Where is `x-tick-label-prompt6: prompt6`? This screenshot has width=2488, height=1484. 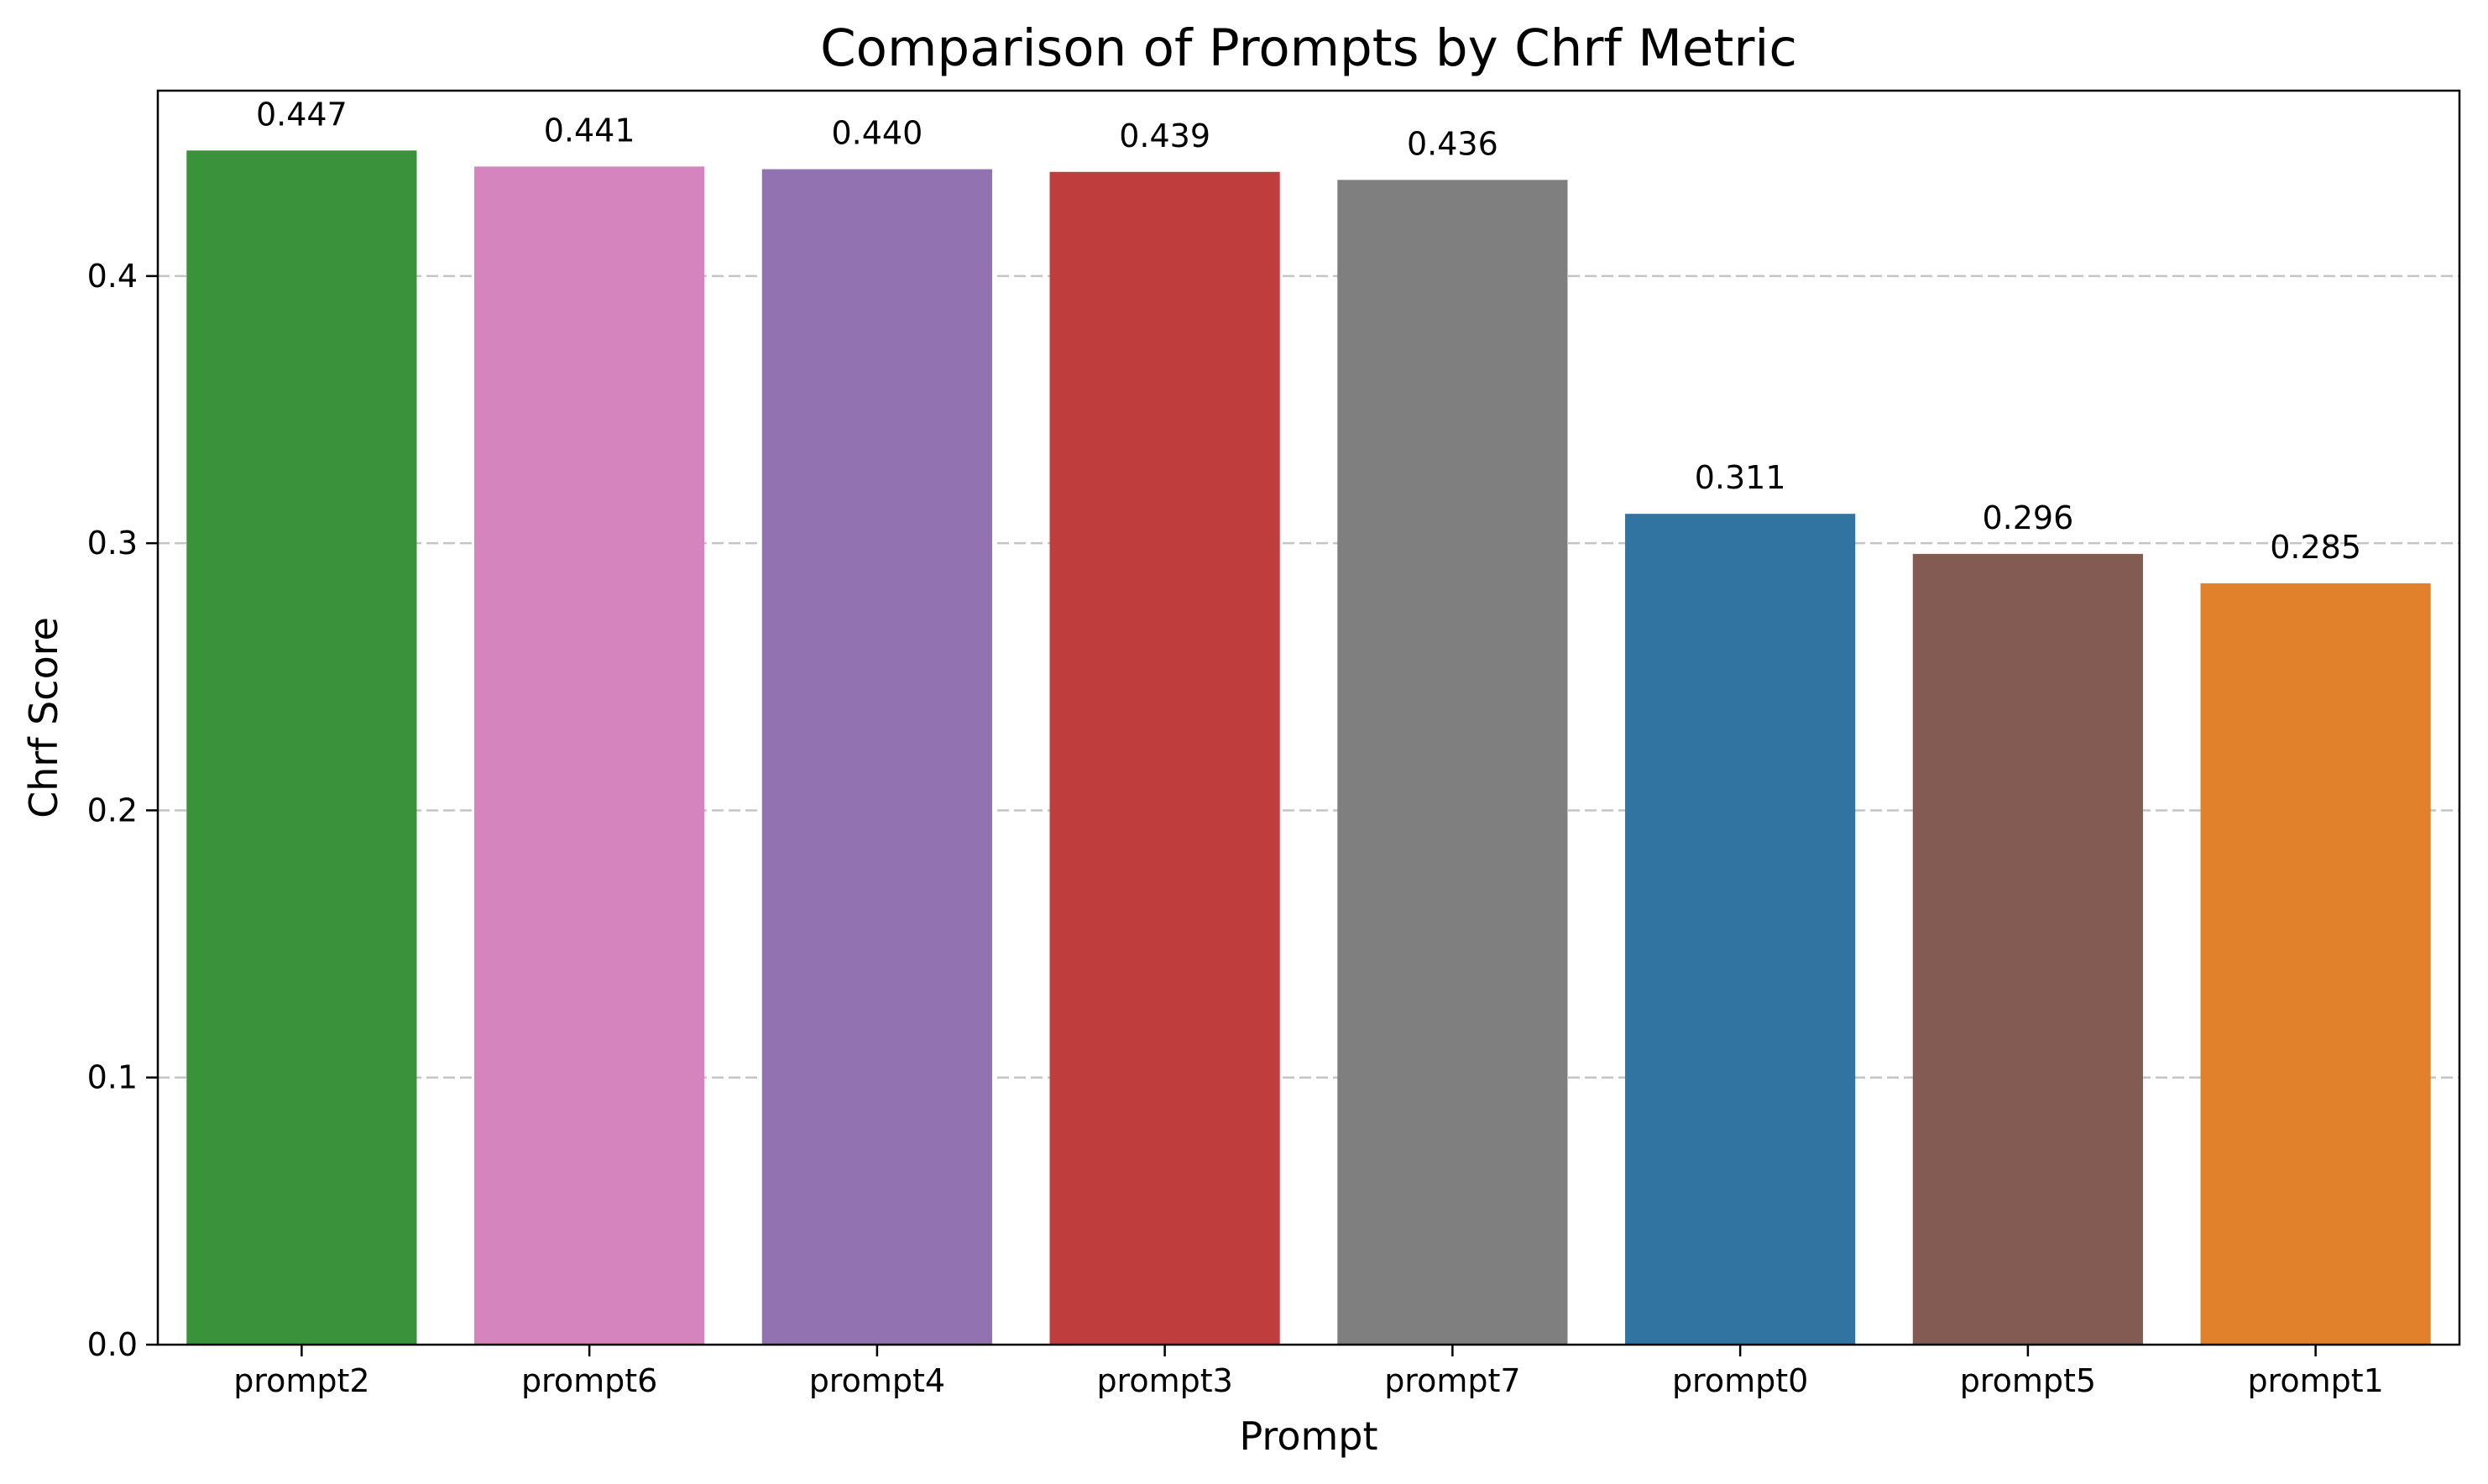
x-tick-label-prompt6: prompt6 is located at coordinates (589, 1380).